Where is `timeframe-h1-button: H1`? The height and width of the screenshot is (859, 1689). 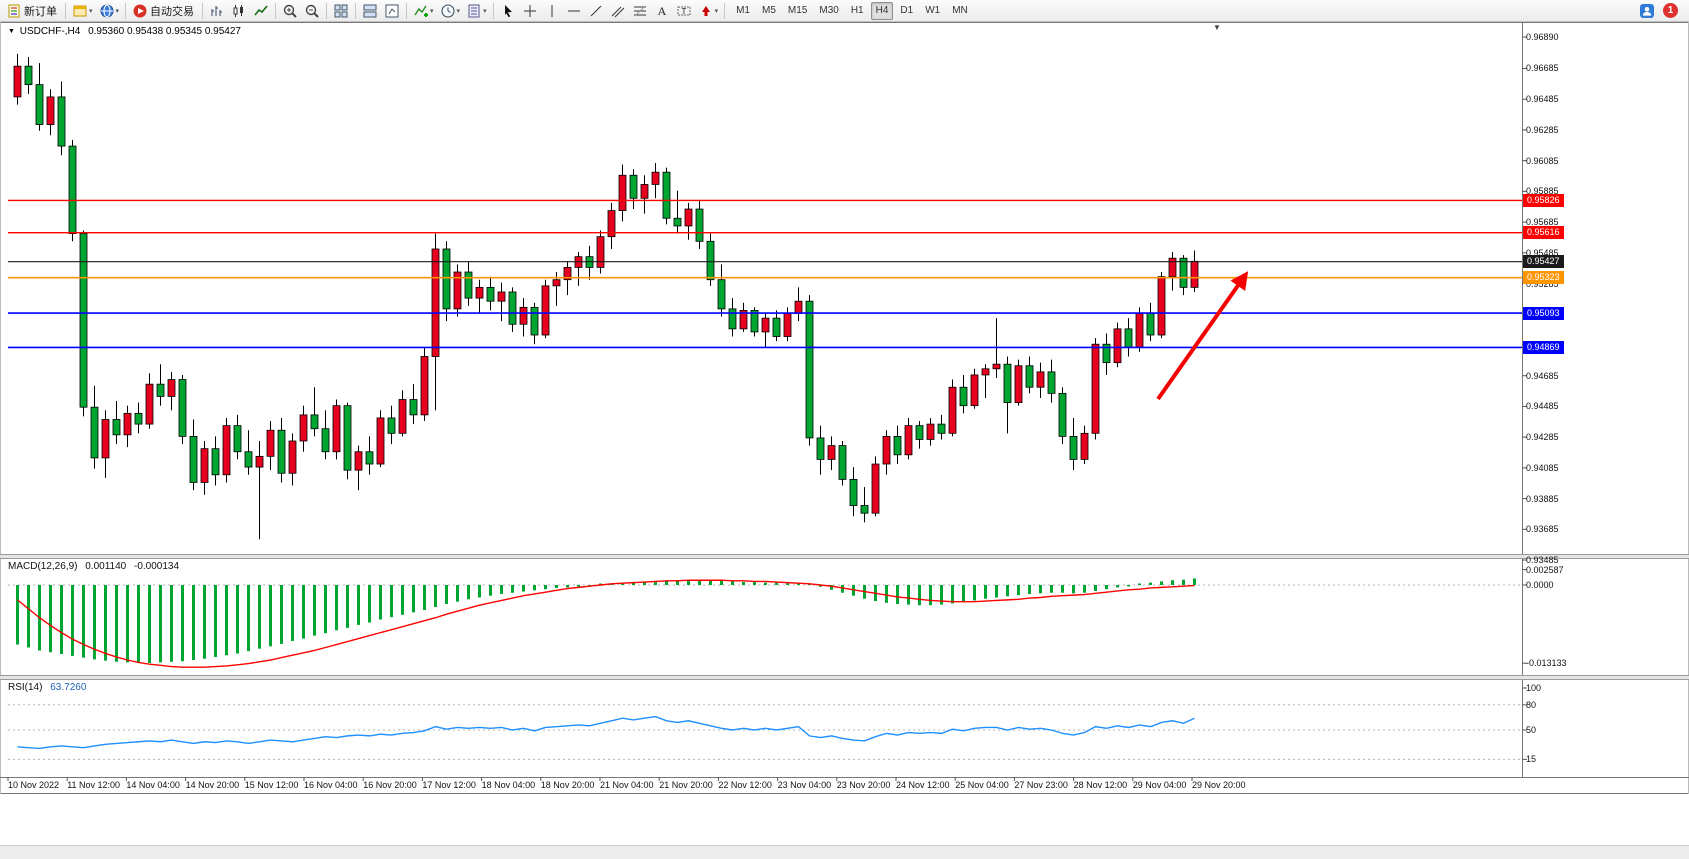 timeframe-h1-button: H1 is located at coordinates (857, 10).